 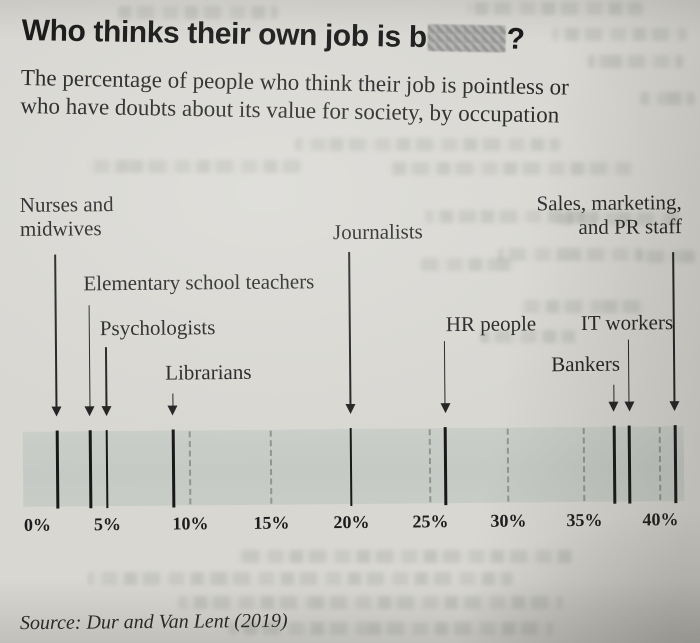 I want to click on occupation-label: Nurses and midwives, so click(x=66, y=216).